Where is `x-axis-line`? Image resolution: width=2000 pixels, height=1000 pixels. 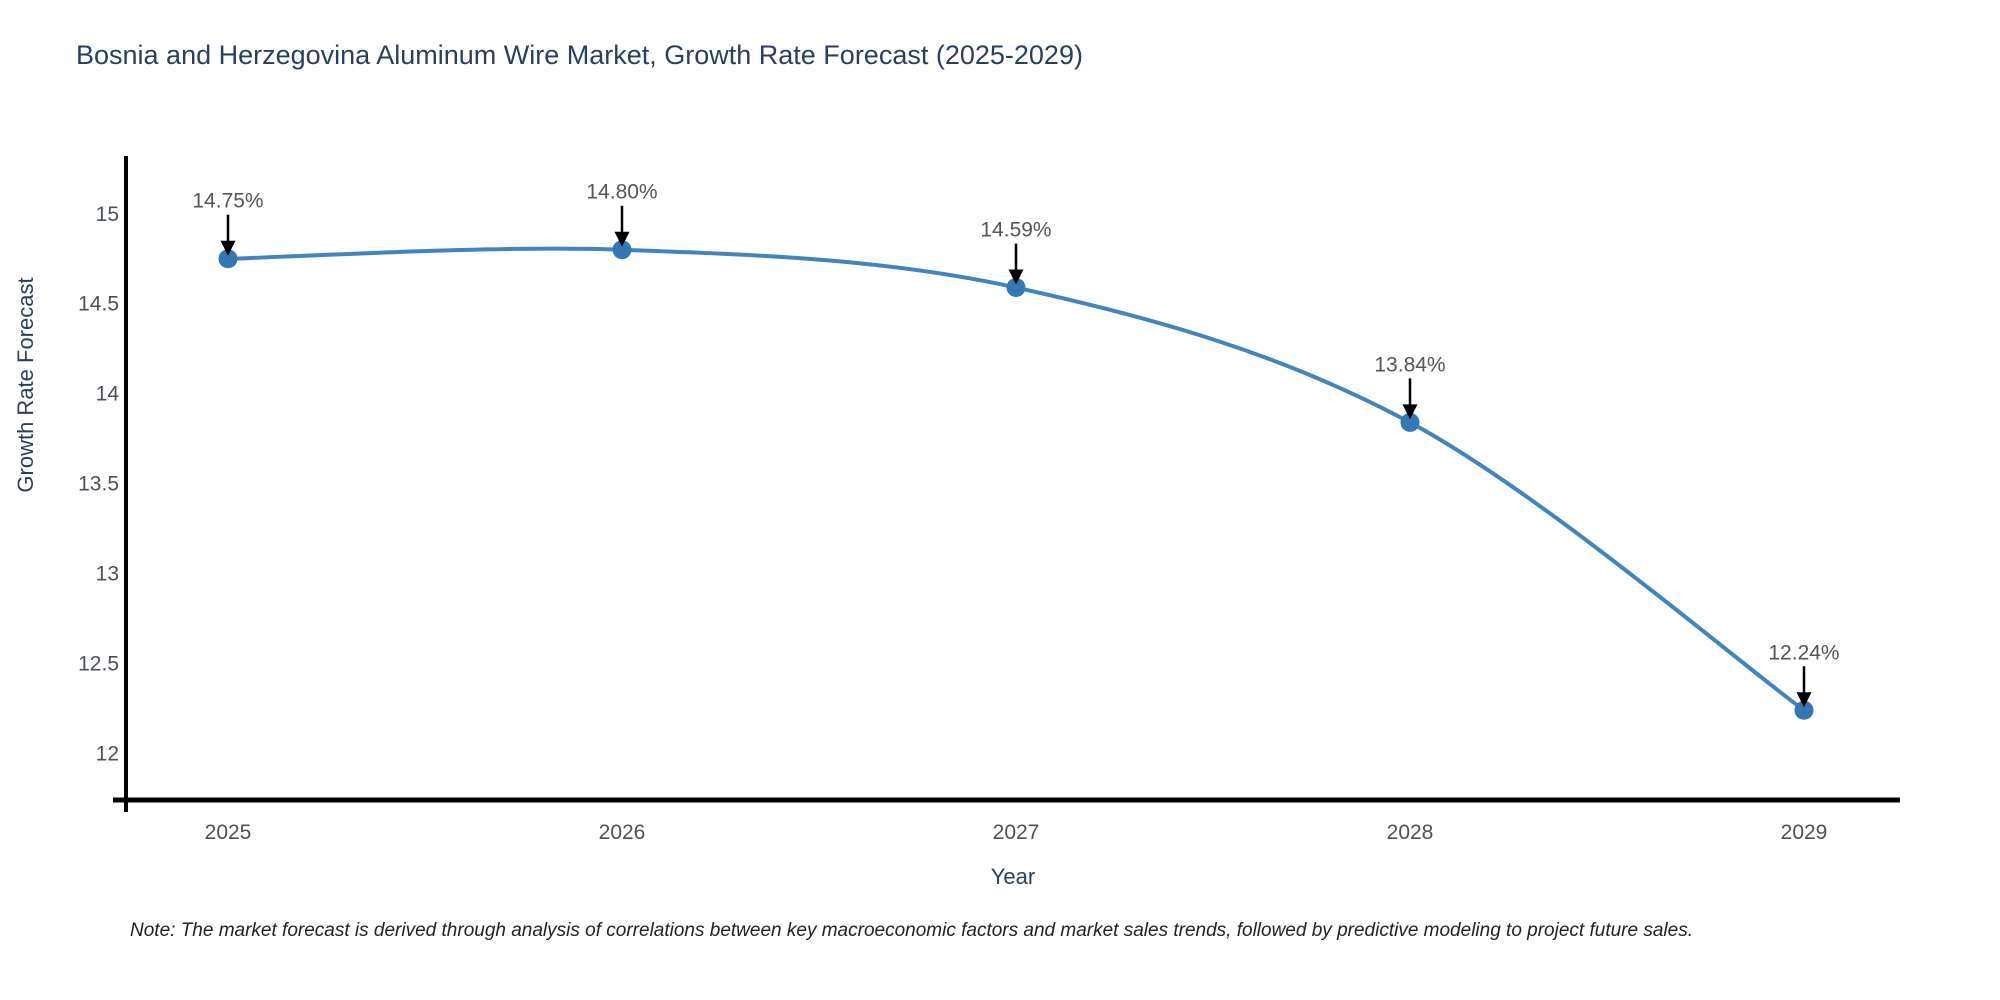
x-axis-line is located at coordinates (1006, 800).